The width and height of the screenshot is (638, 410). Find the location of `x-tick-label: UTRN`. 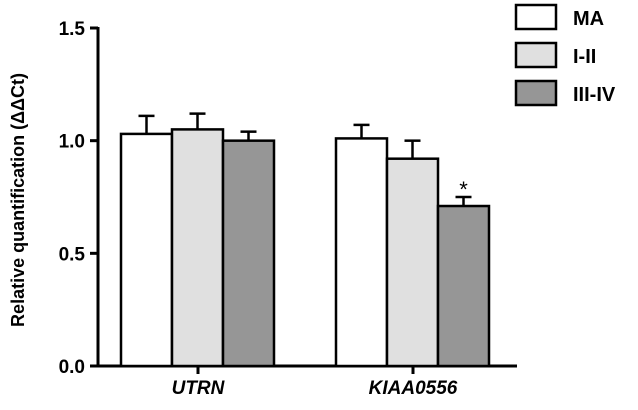

x-tick-label: UTRN is located at coordinates (199, 388).